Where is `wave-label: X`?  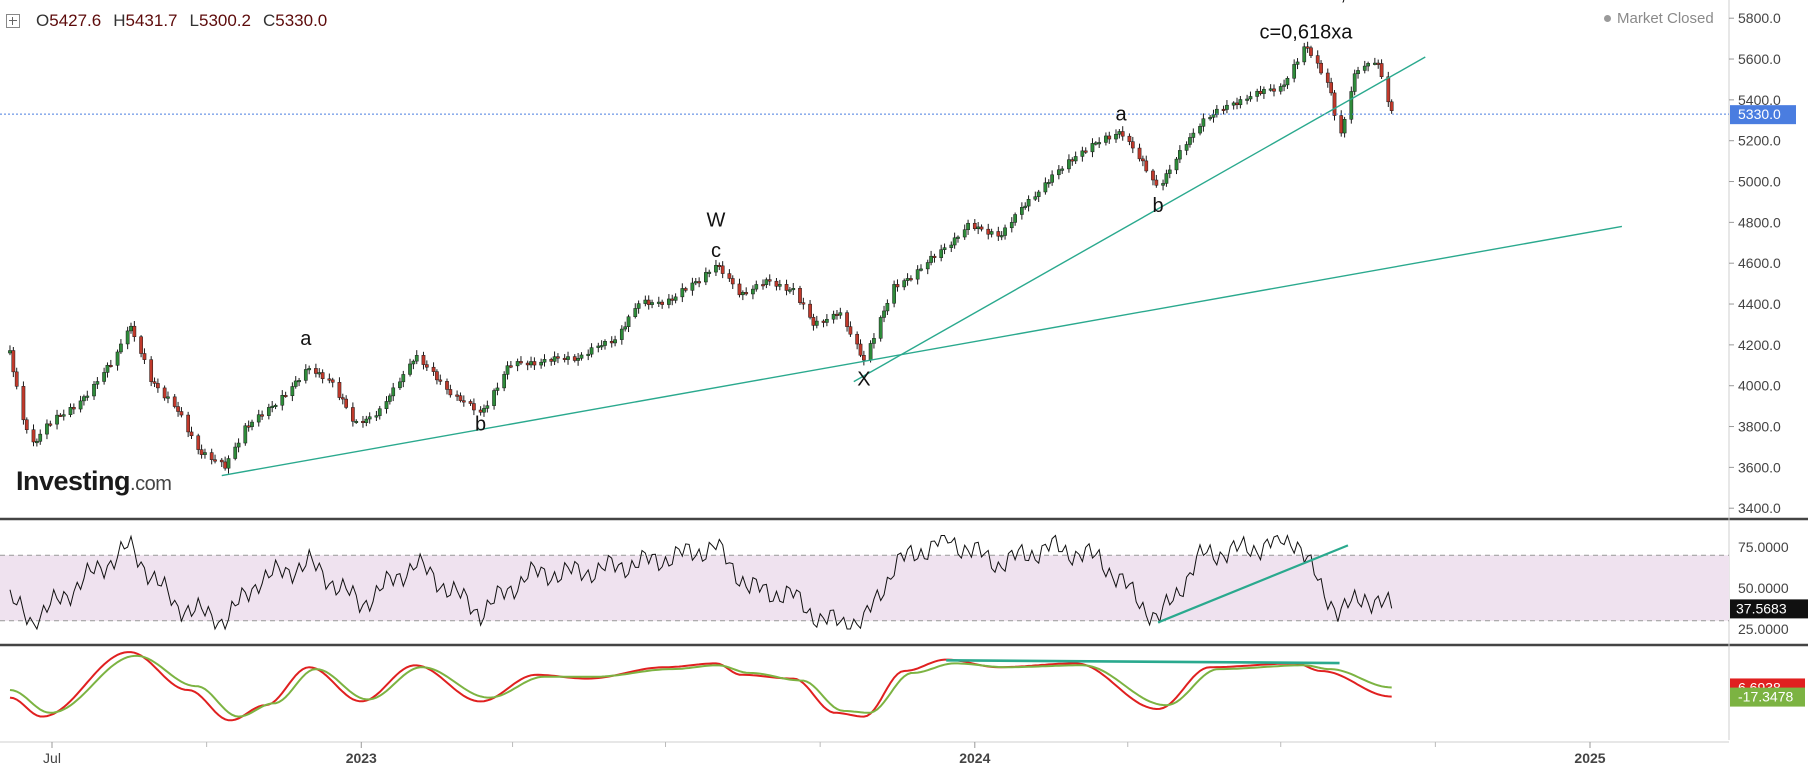
wave-label: X is located at coordinates (863, 380).